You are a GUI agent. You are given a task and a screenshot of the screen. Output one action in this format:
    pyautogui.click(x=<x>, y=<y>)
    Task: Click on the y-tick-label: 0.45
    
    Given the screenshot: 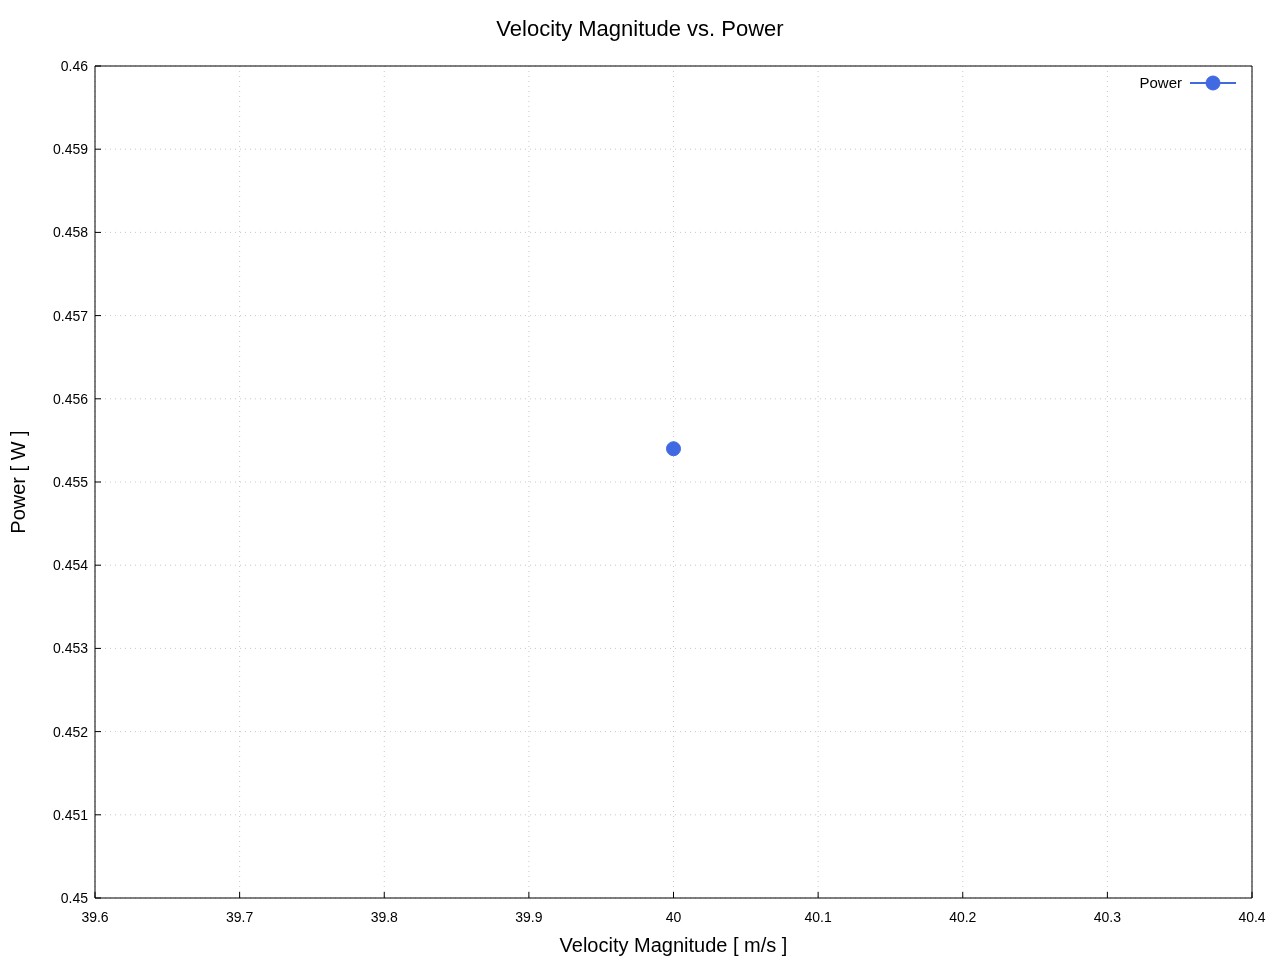 What is the action you would take?
    pyautogui.click(x=74, y=897)
    